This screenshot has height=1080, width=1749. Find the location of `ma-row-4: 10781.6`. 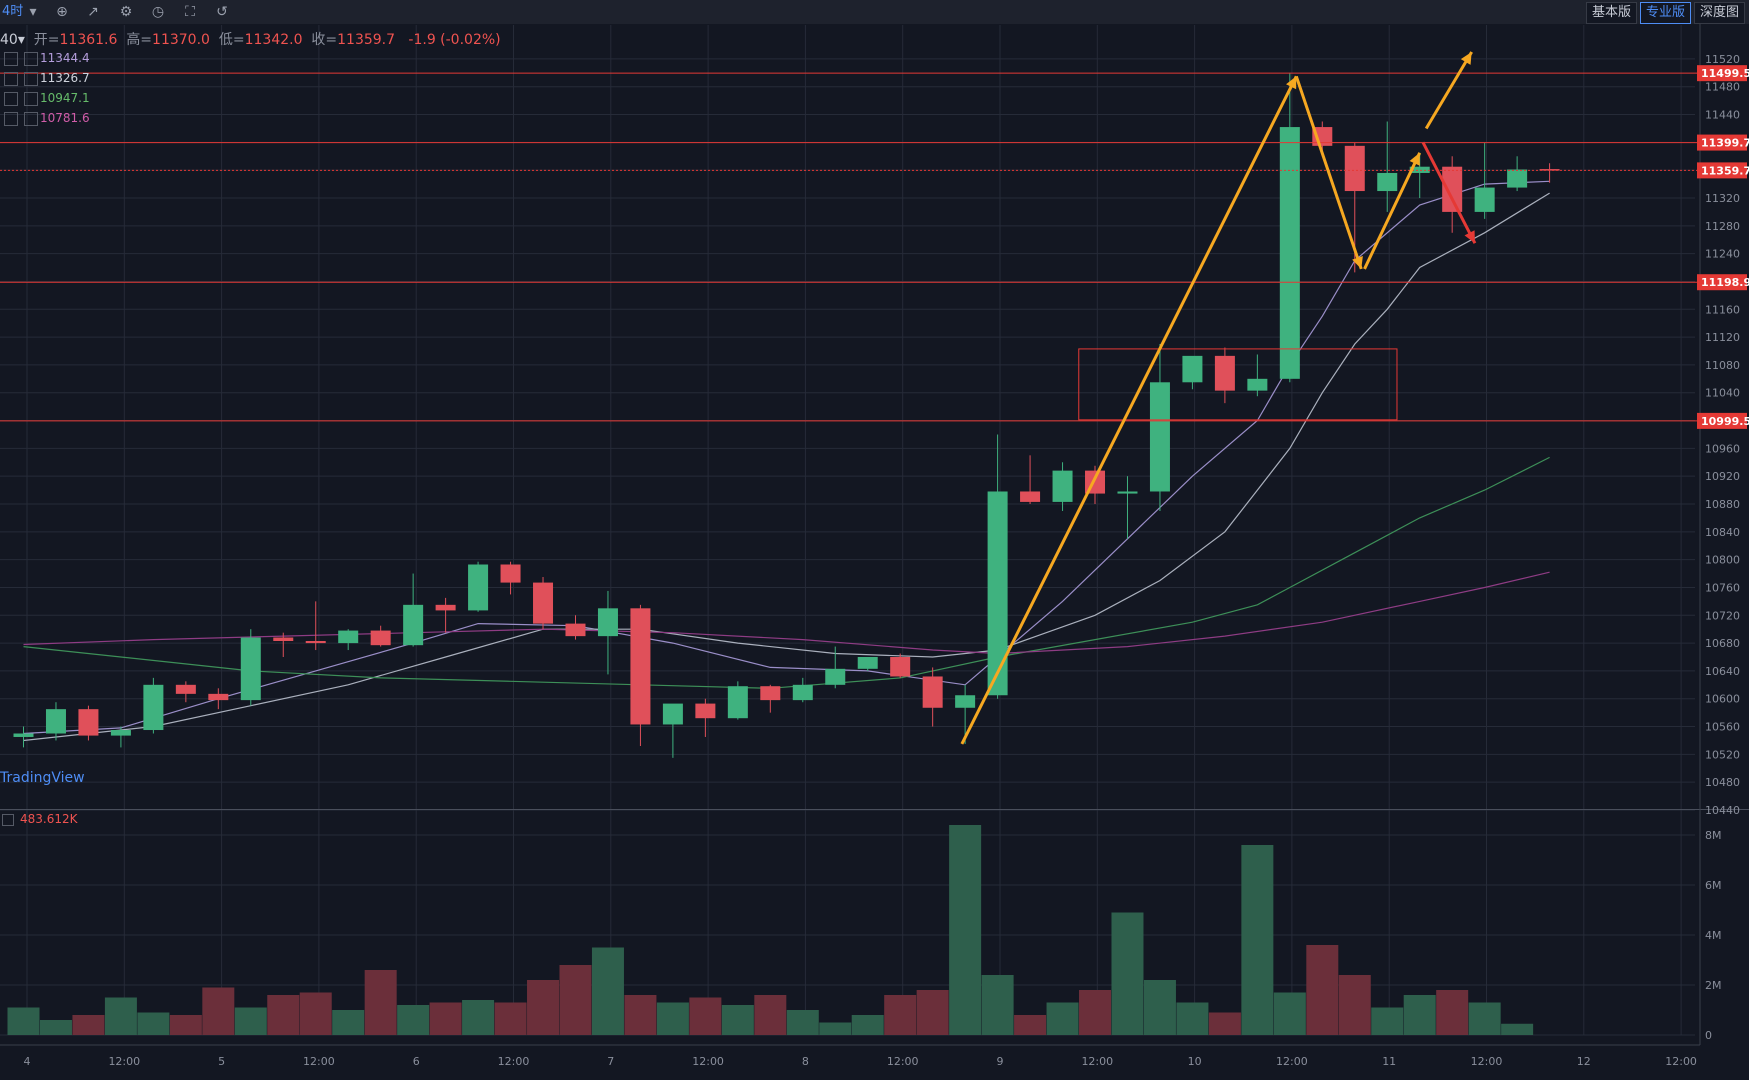

ma-row-4: 10781.6 is located at coordinates (45, 118).